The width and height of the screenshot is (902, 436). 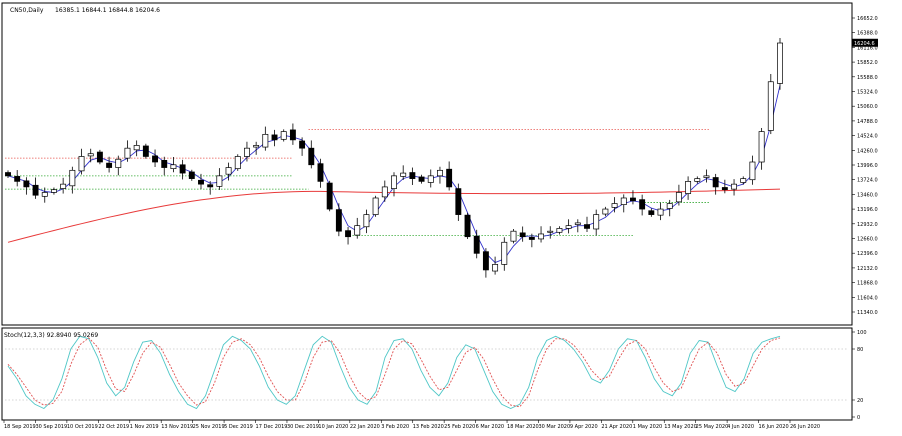 I want to click on x-tick-label: 6 Mar 2020, so click(x=490, y=427).